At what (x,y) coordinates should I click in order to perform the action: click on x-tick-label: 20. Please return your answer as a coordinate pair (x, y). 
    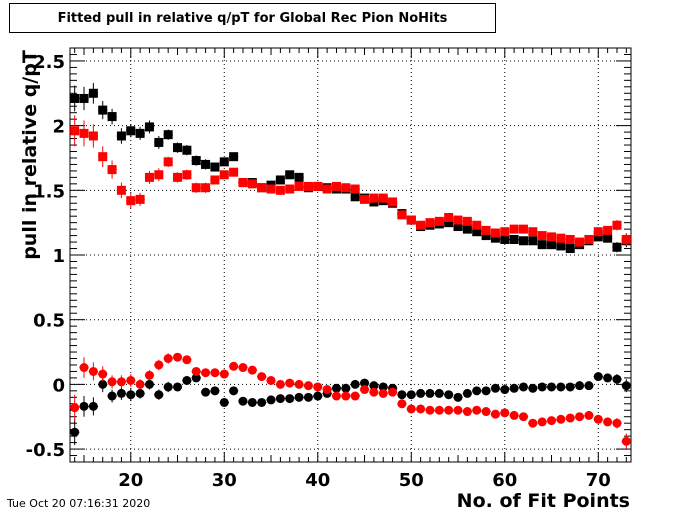
    Looking at the image, I should click on (130, 480).